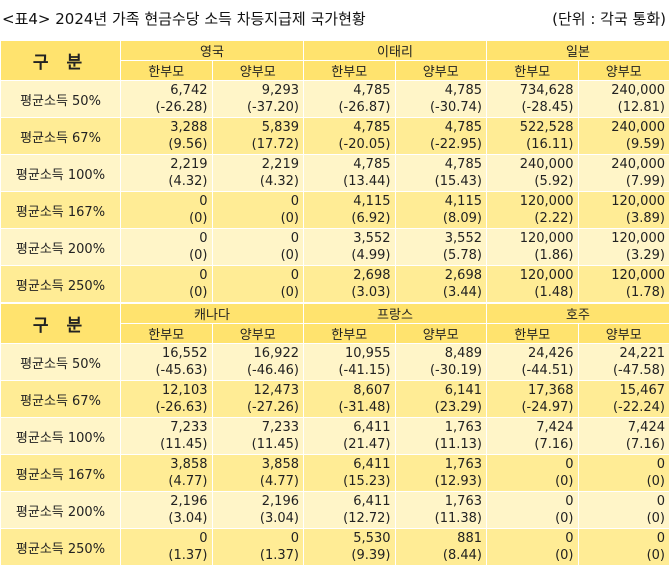 The height and width of the screenshot is (573, 670). I want to click on change-rate: (1.48), so click(554, 292).